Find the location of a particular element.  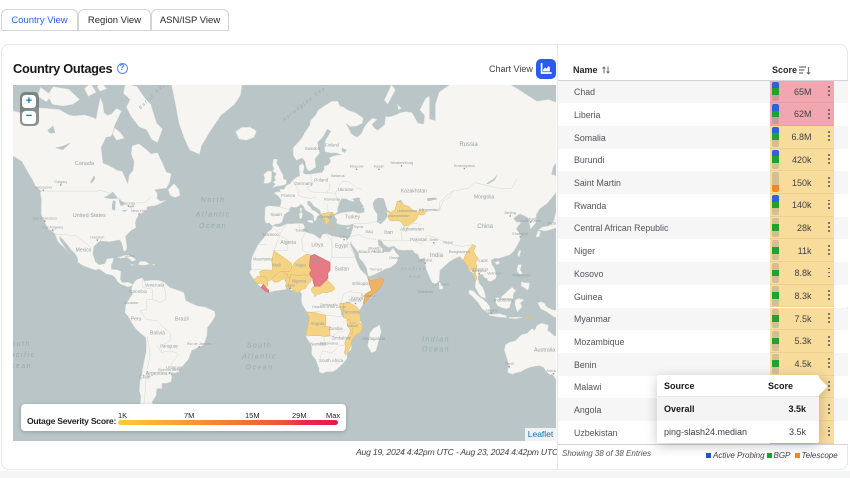

svg-text: Uzbekistan is located at coordinates (407, 210).